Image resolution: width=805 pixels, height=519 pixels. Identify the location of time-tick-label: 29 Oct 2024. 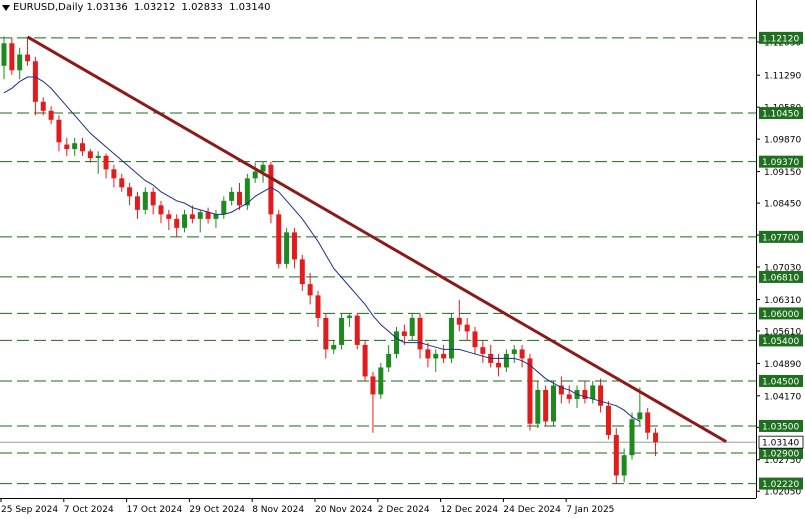
(217, 510).